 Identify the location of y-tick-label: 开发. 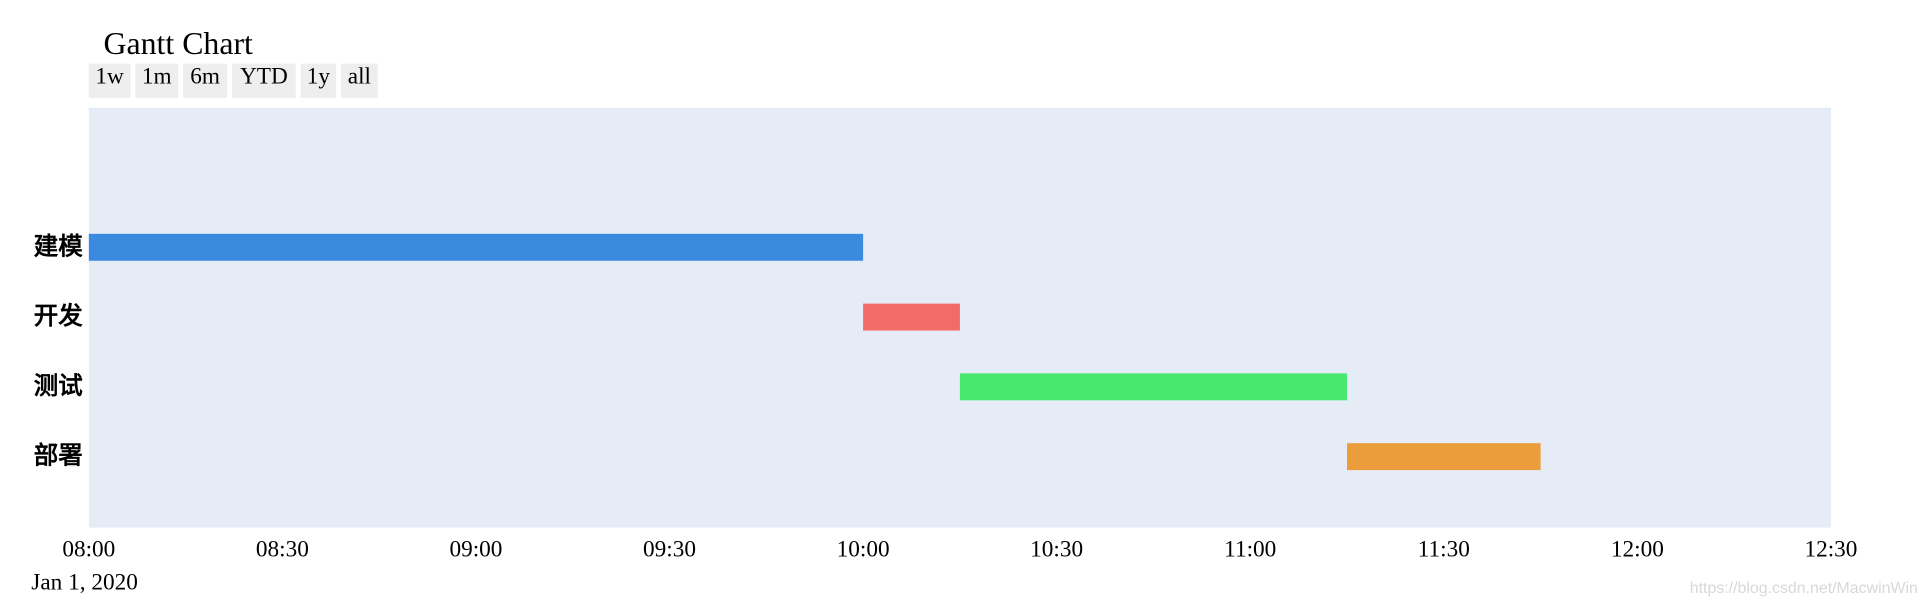
(58, 315).